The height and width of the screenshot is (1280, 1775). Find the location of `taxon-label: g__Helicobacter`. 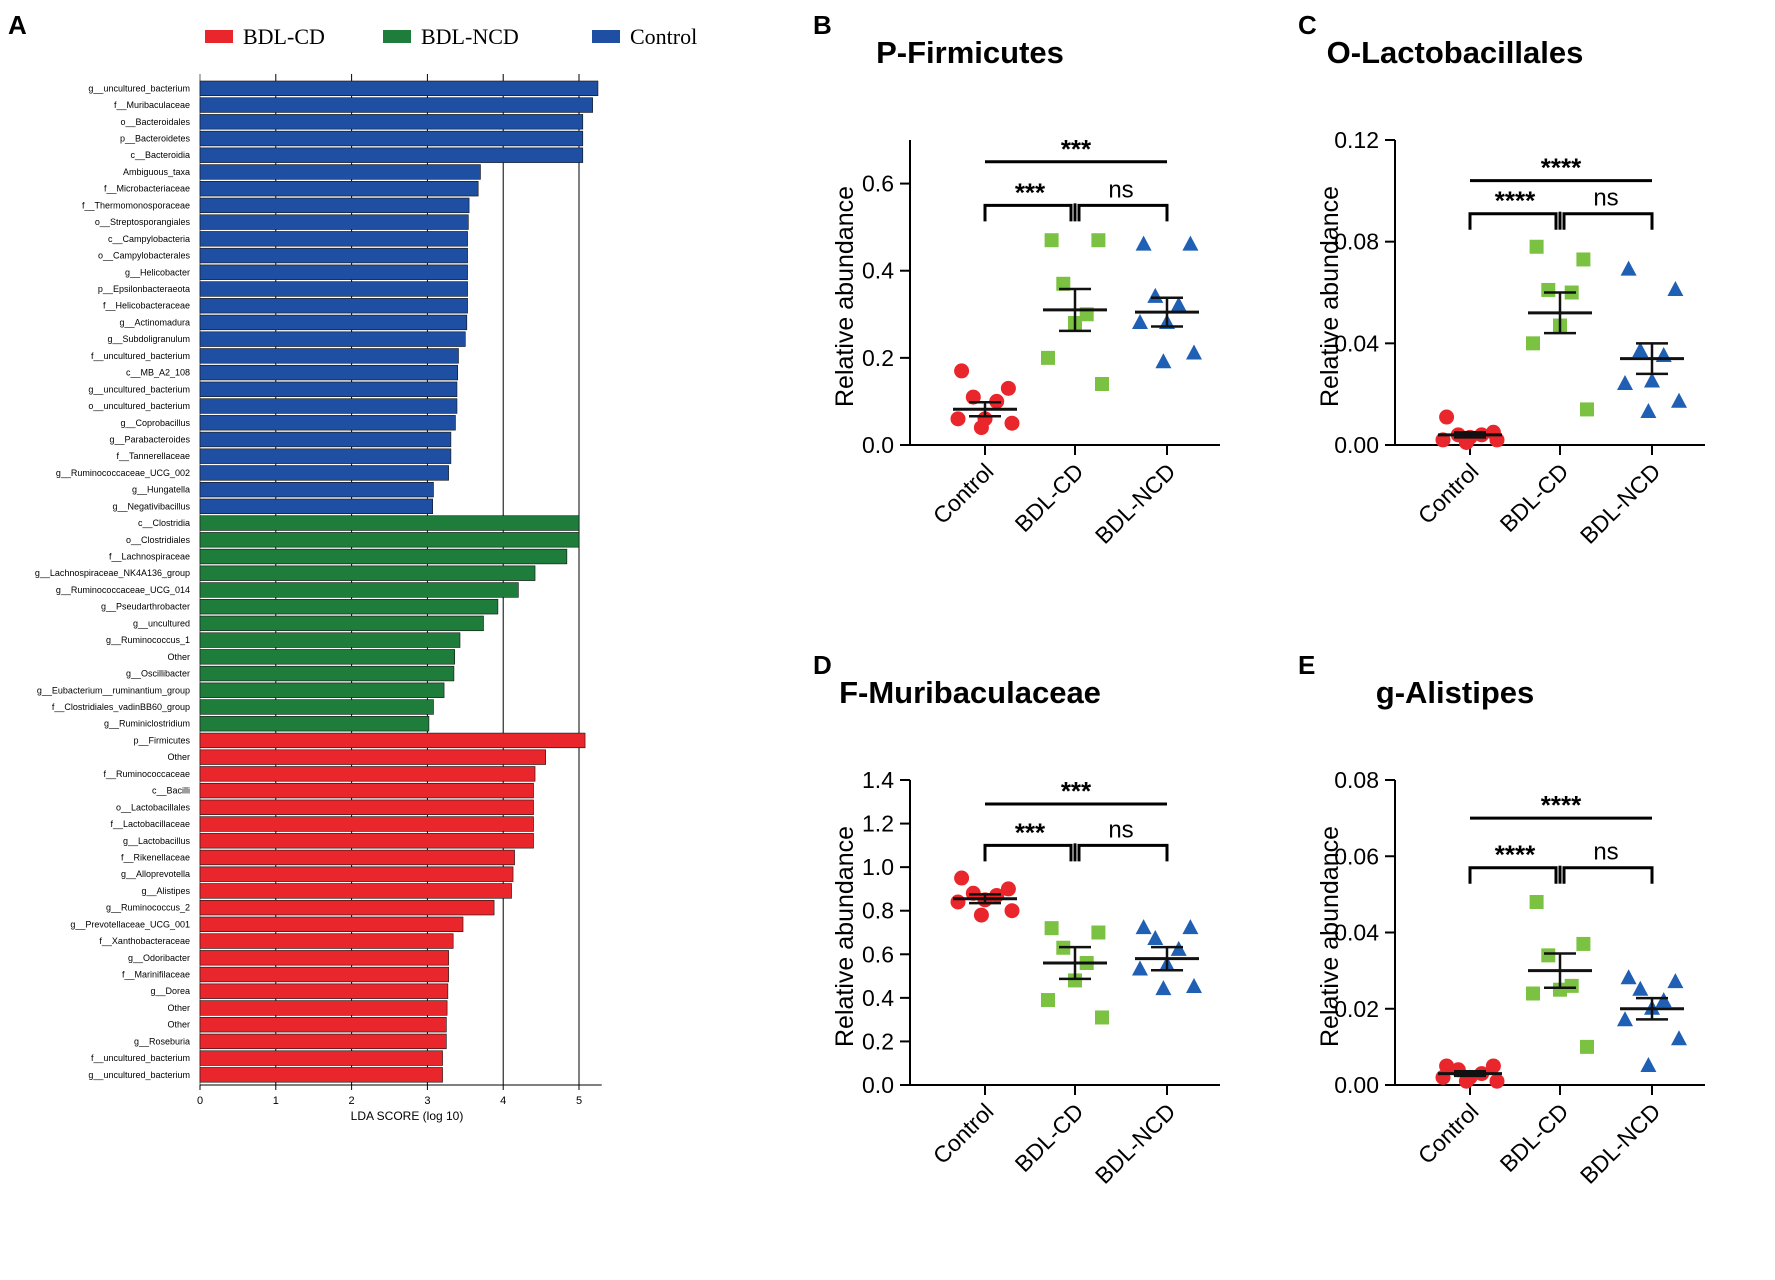

taxon-label: g__Helicobacter is located at coordinates (157, 272).